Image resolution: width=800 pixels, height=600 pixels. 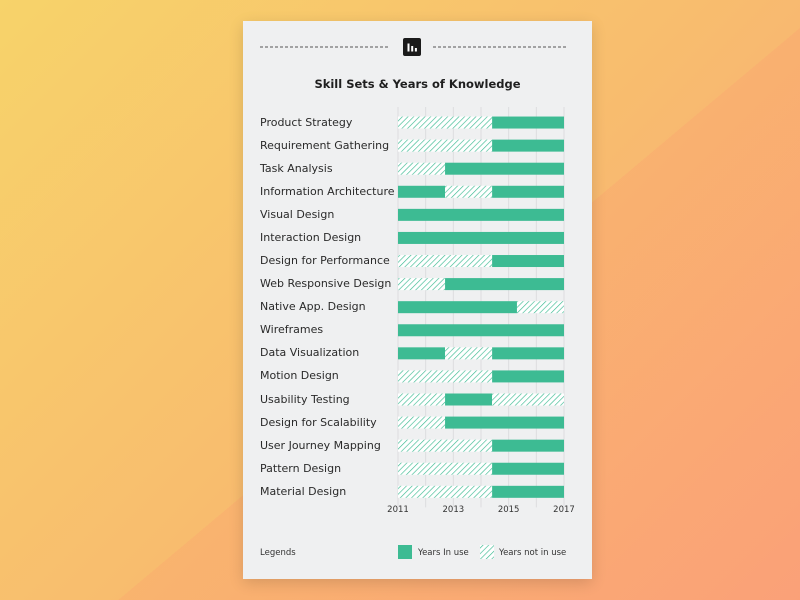 I want to click on category-label: Data Visualization, so click(x=310, y=353).